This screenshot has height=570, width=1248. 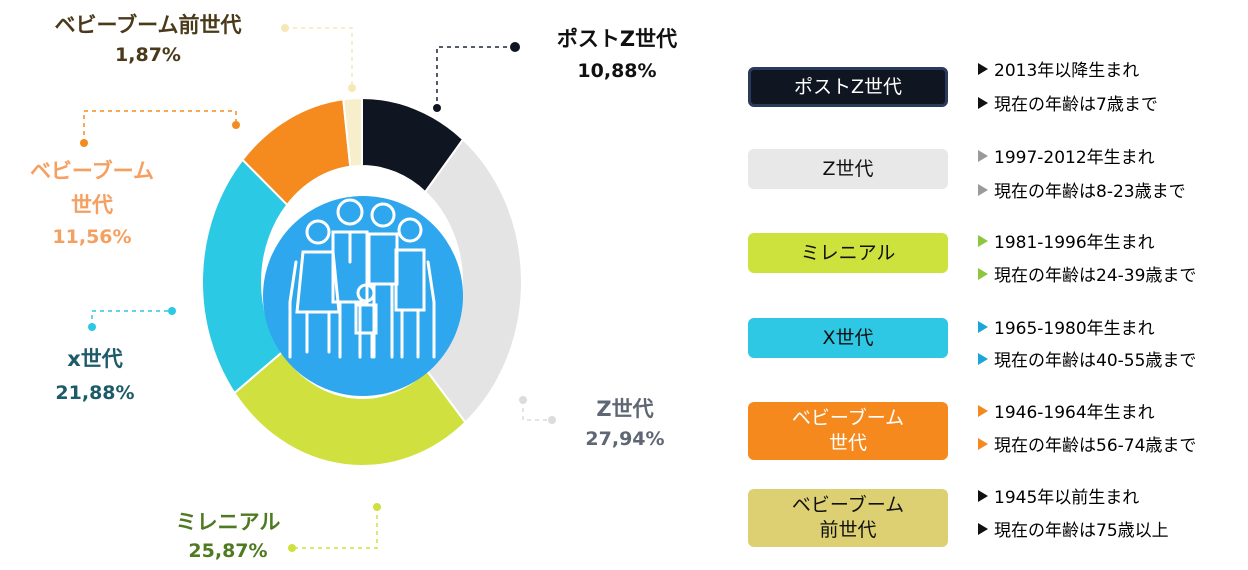 What do you see at coordinates (1076, 105) in the screenshot?
I see `legend-text: 現在の年齢は7歳まで` at bounding box center [1076, 105].